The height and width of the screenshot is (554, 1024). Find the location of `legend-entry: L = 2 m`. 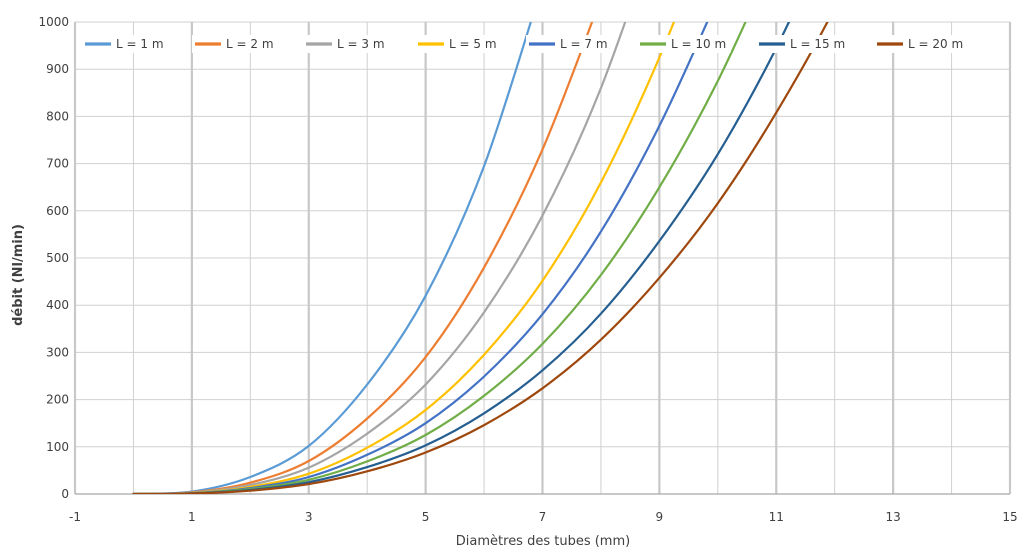

legend-entry: L = 2 m is located at coordinates (235, 44).